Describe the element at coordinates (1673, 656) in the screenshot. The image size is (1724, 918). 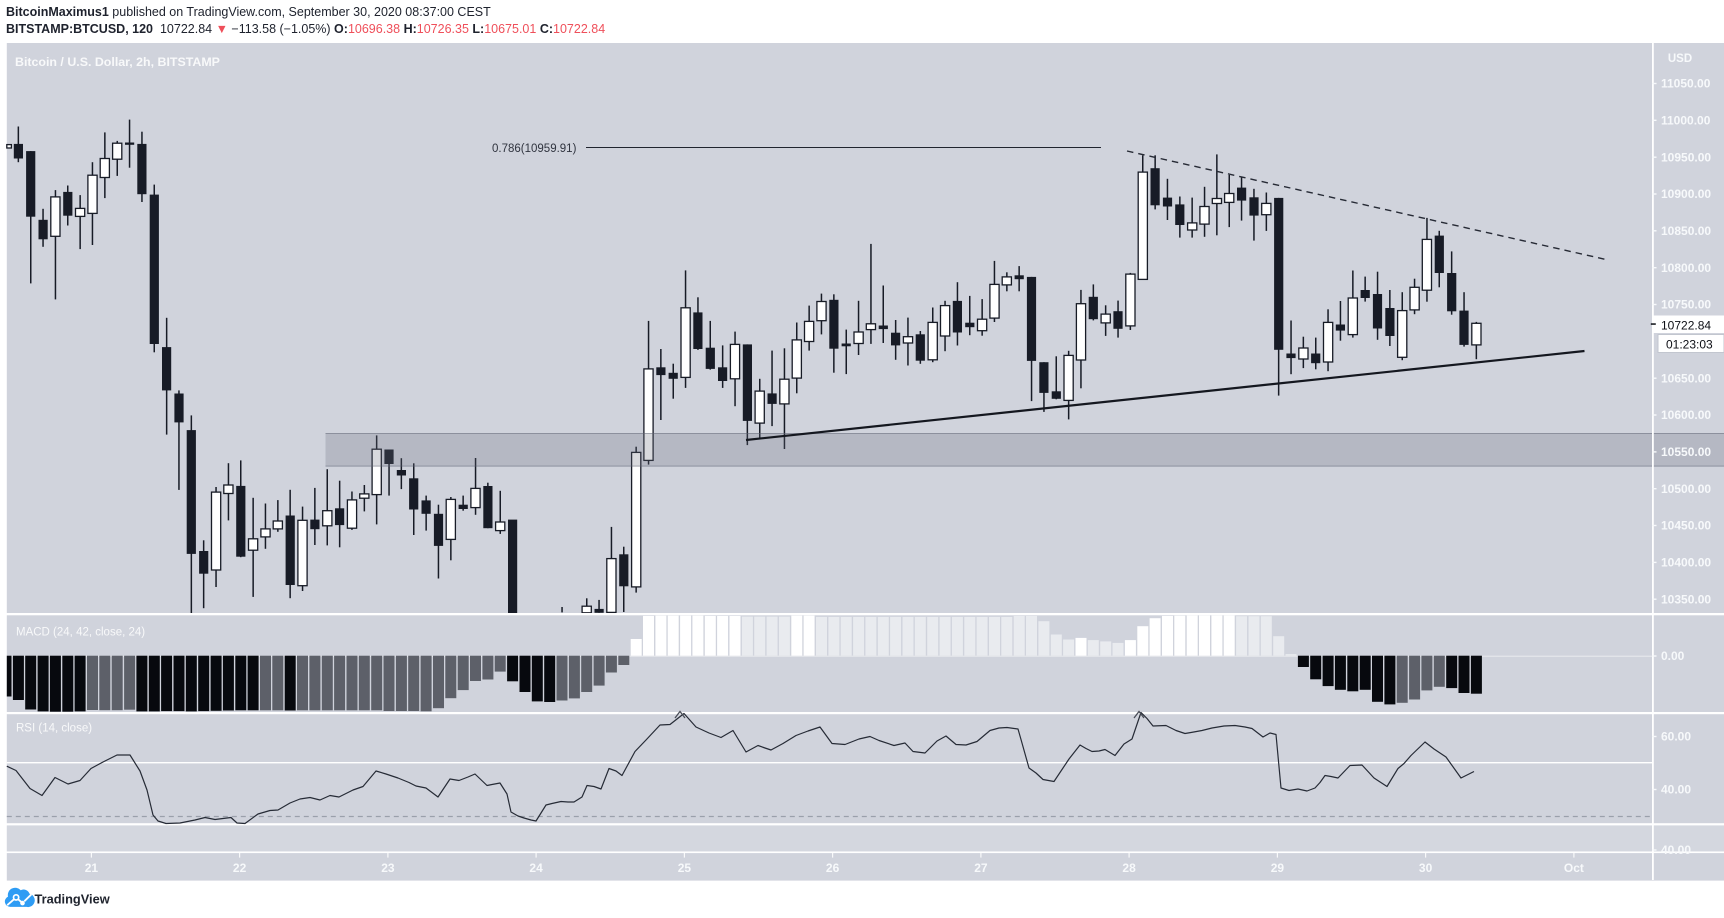
I see `svg-text: 0.00` at that location.